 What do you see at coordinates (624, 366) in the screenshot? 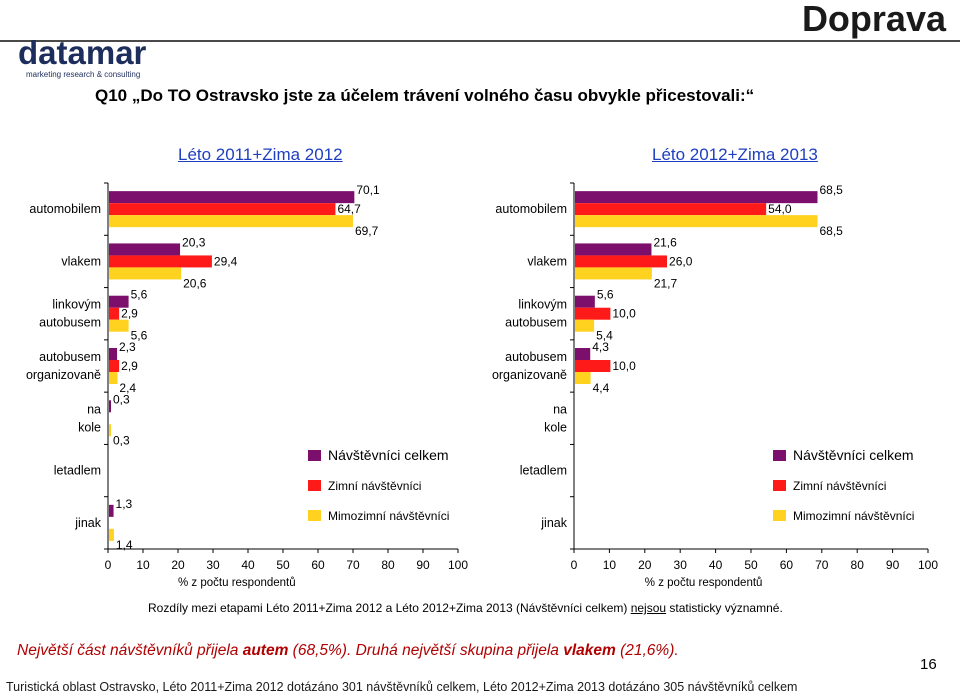
I see `data-label: 10,0` at bounding box center [624, 366].